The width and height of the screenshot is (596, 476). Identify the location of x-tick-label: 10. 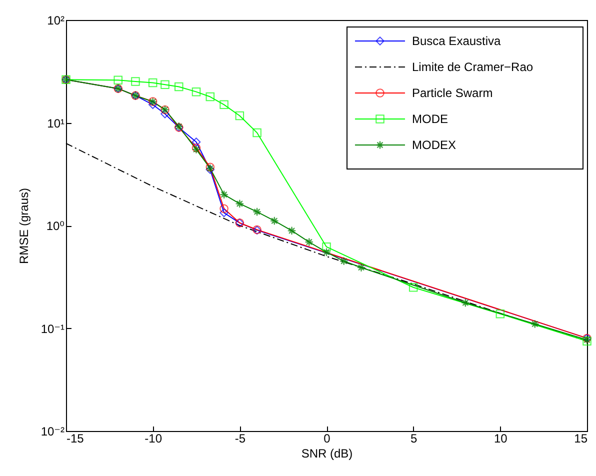
(501, 439).